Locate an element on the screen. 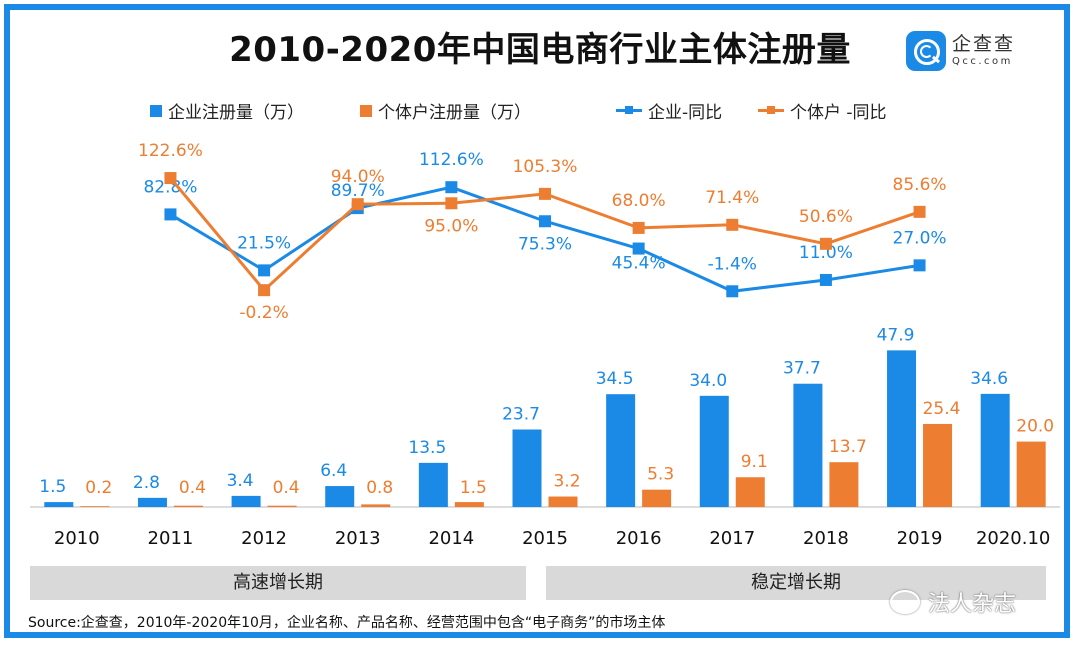  period-label-high-growth: 高速增长期 is located at coordinates (278, 583).